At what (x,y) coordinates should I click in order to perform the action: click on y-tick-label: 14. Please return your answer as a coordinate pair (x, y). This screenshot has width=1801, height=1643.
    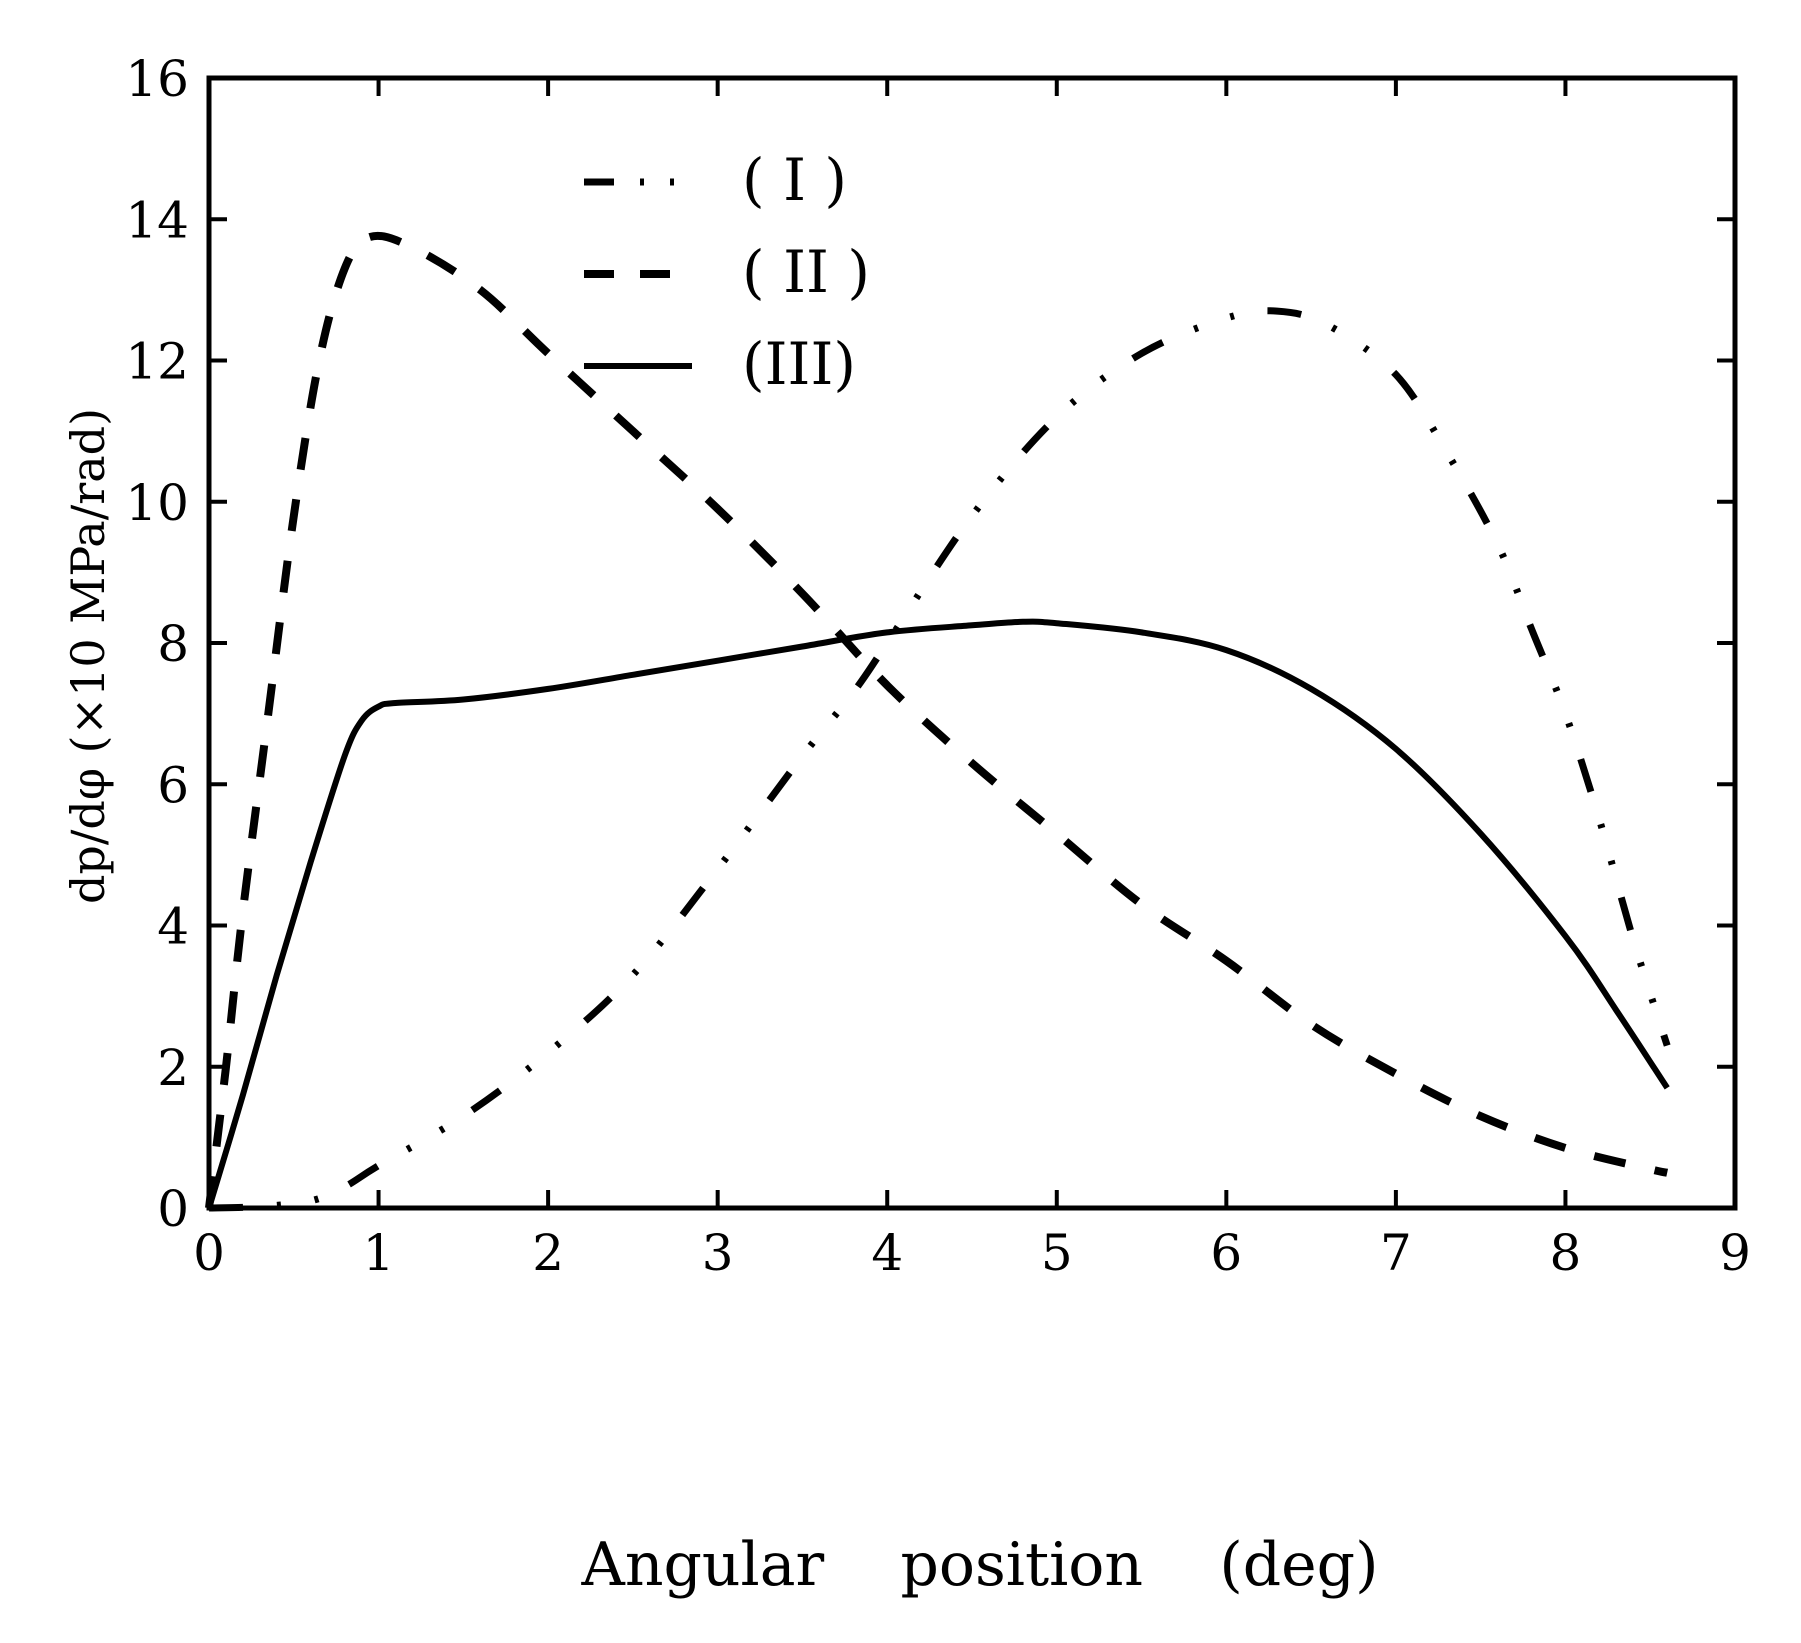
    Looking at the image, I should click on (157, 220).